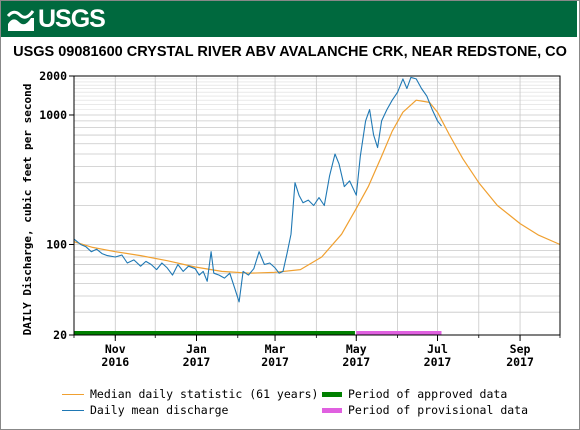  I want to click on y-axis-label: DAILY Discharge, cubic feet per second, so click(27, 210).